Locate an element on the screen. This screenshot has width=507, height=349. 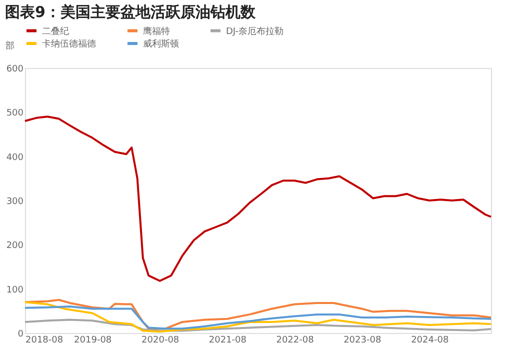
x-tick-label: 2020-08 is located at coordinates (161, 341).